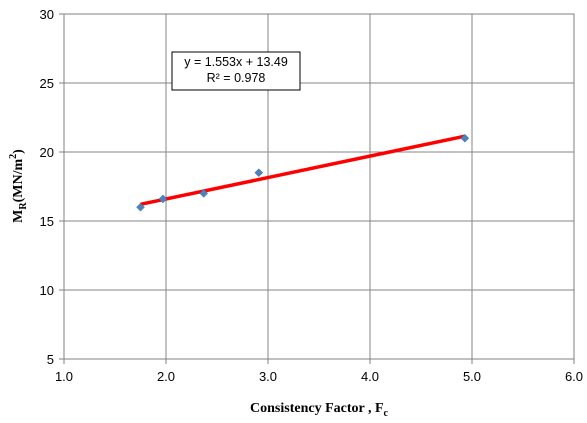  What do you see at coordinates (166, 376) in the screenshot?
I see `x-tick-label: 2.0` at bounding box center [166, 376].